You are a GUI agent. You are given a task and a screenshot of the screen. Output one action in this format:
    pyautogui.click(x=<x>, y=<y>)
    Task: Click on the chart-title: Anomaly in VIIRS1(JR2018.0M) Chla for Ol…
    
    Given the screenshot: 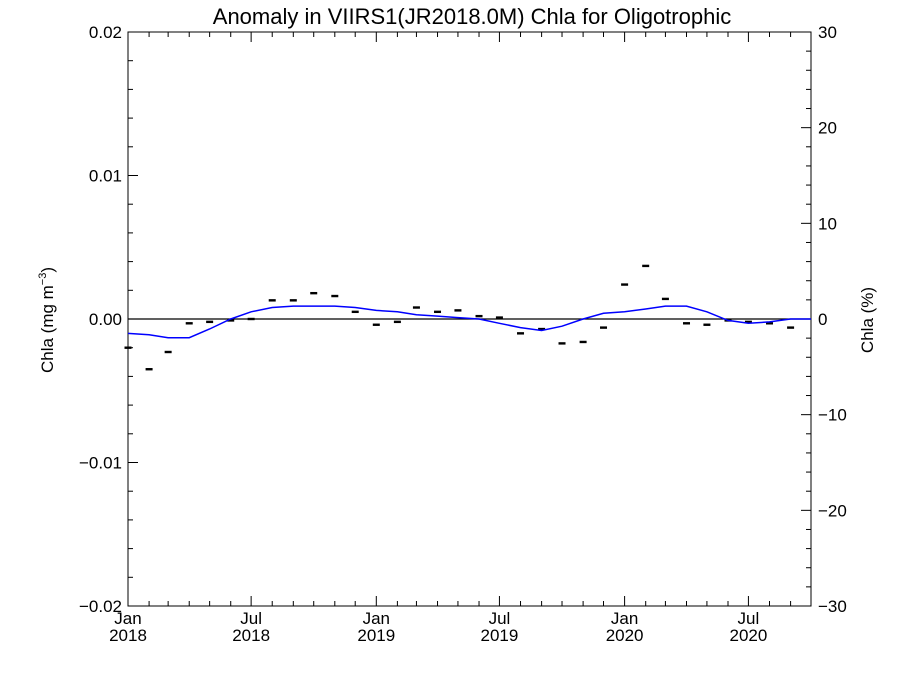 What is the action you would take?
    pyautogui.click(x=472, y=16)
    